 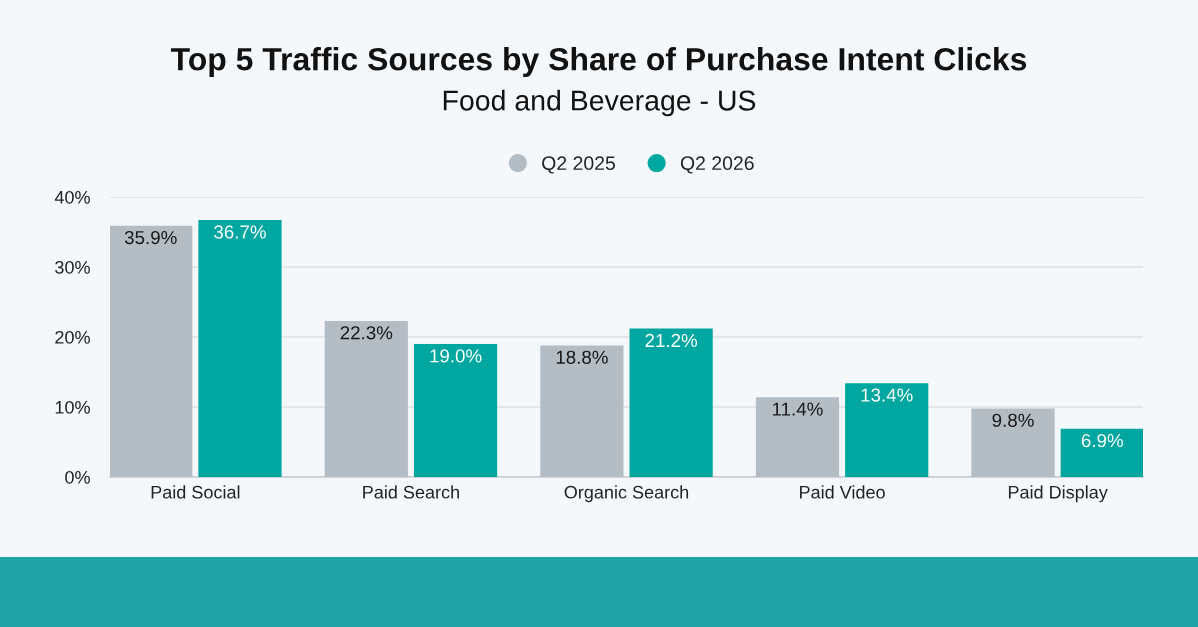 I want to click on data-label: 9.8%, so click(x=1013, y=420).